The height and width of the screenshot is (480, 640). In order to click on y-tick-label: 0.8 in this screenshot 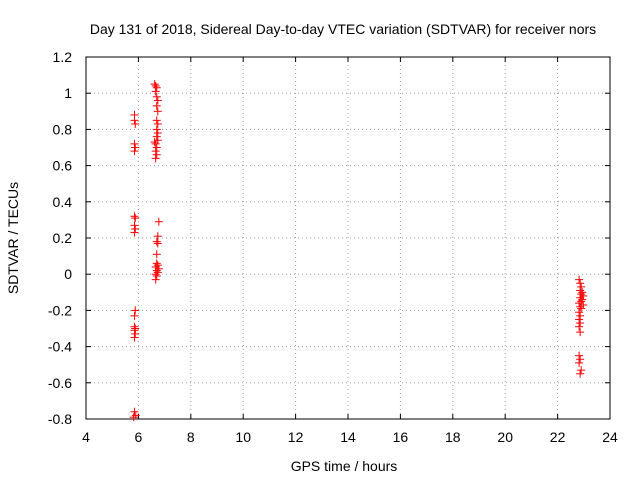, I will do `click(63, 129)`.